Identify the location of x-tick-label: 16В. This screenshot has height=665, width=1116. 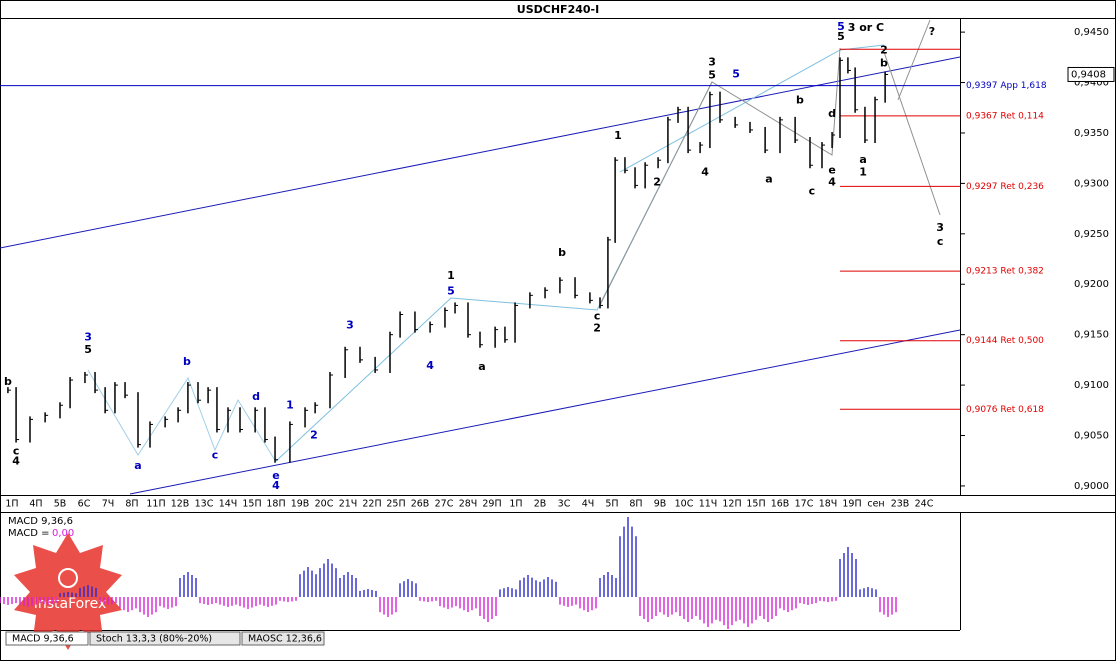
(780, 504).